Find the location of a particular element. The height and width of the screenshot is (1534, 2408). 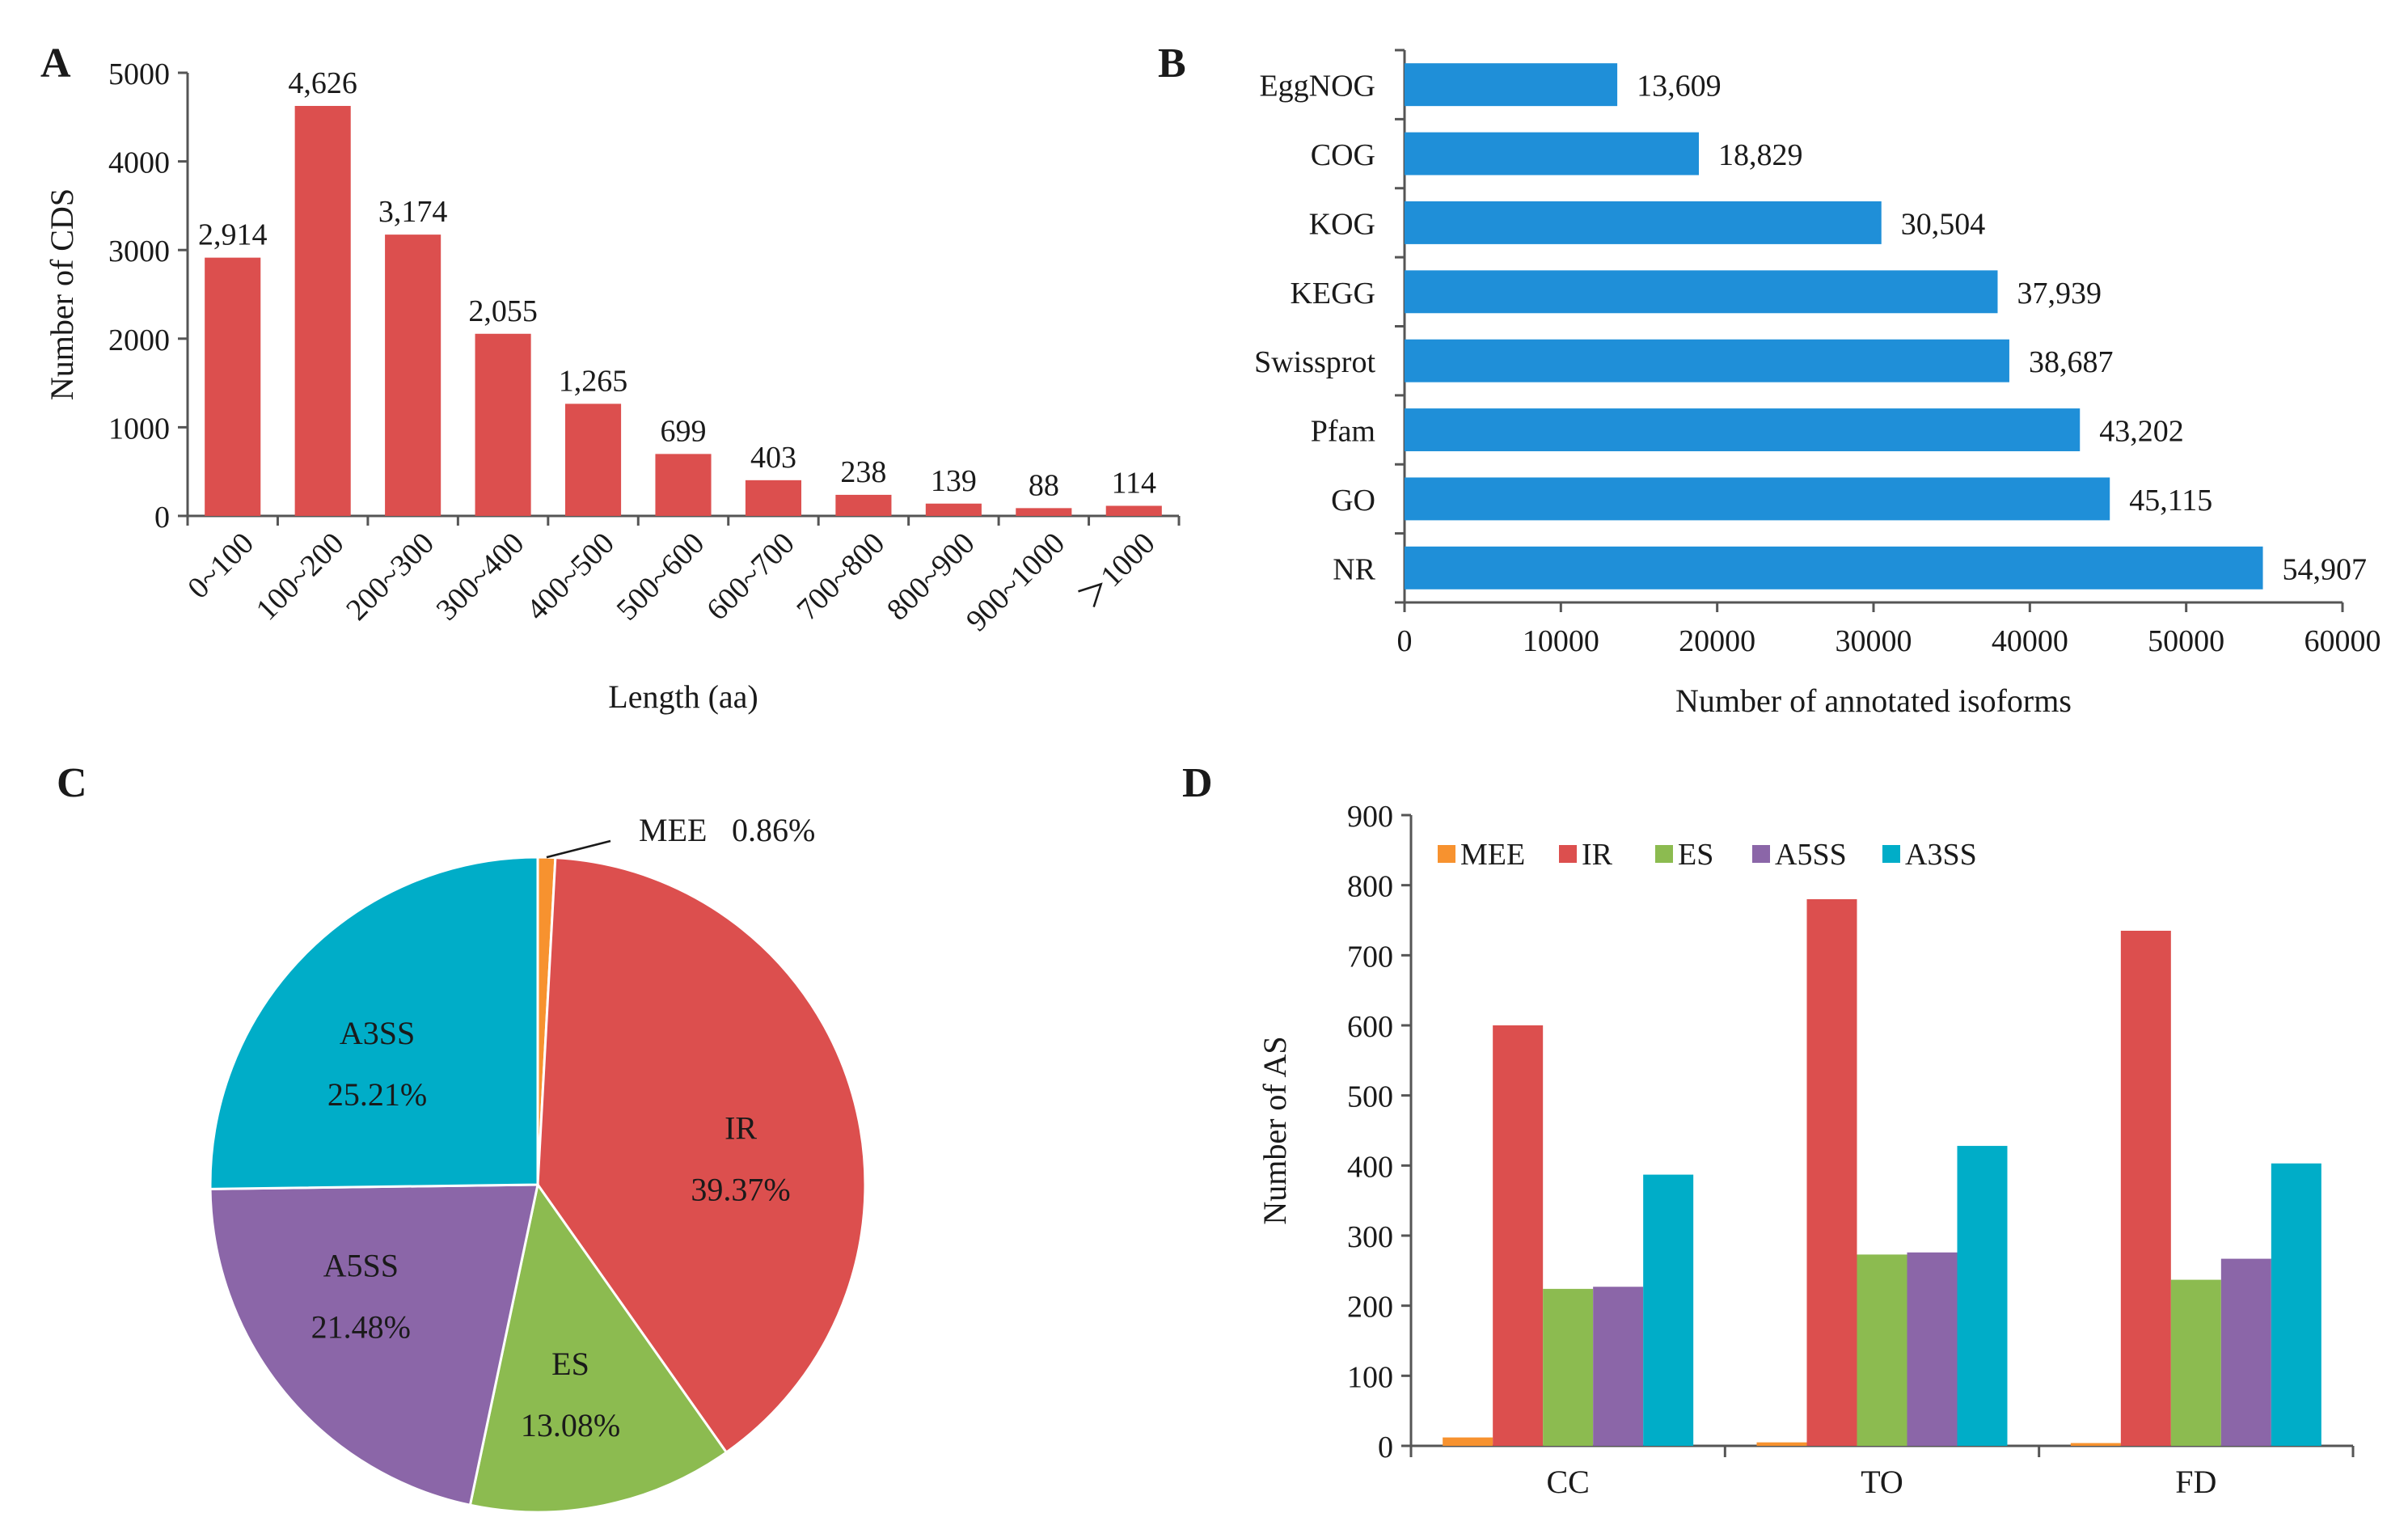

x-tick-label: 300~400 is located at coordinates (480, 577).